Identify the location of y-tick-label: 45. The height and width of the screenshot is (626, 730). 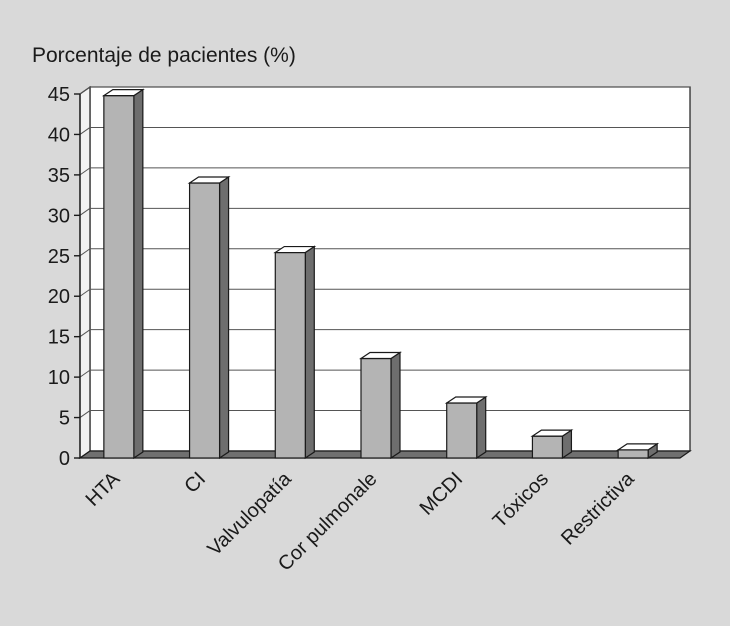
(59, 95).